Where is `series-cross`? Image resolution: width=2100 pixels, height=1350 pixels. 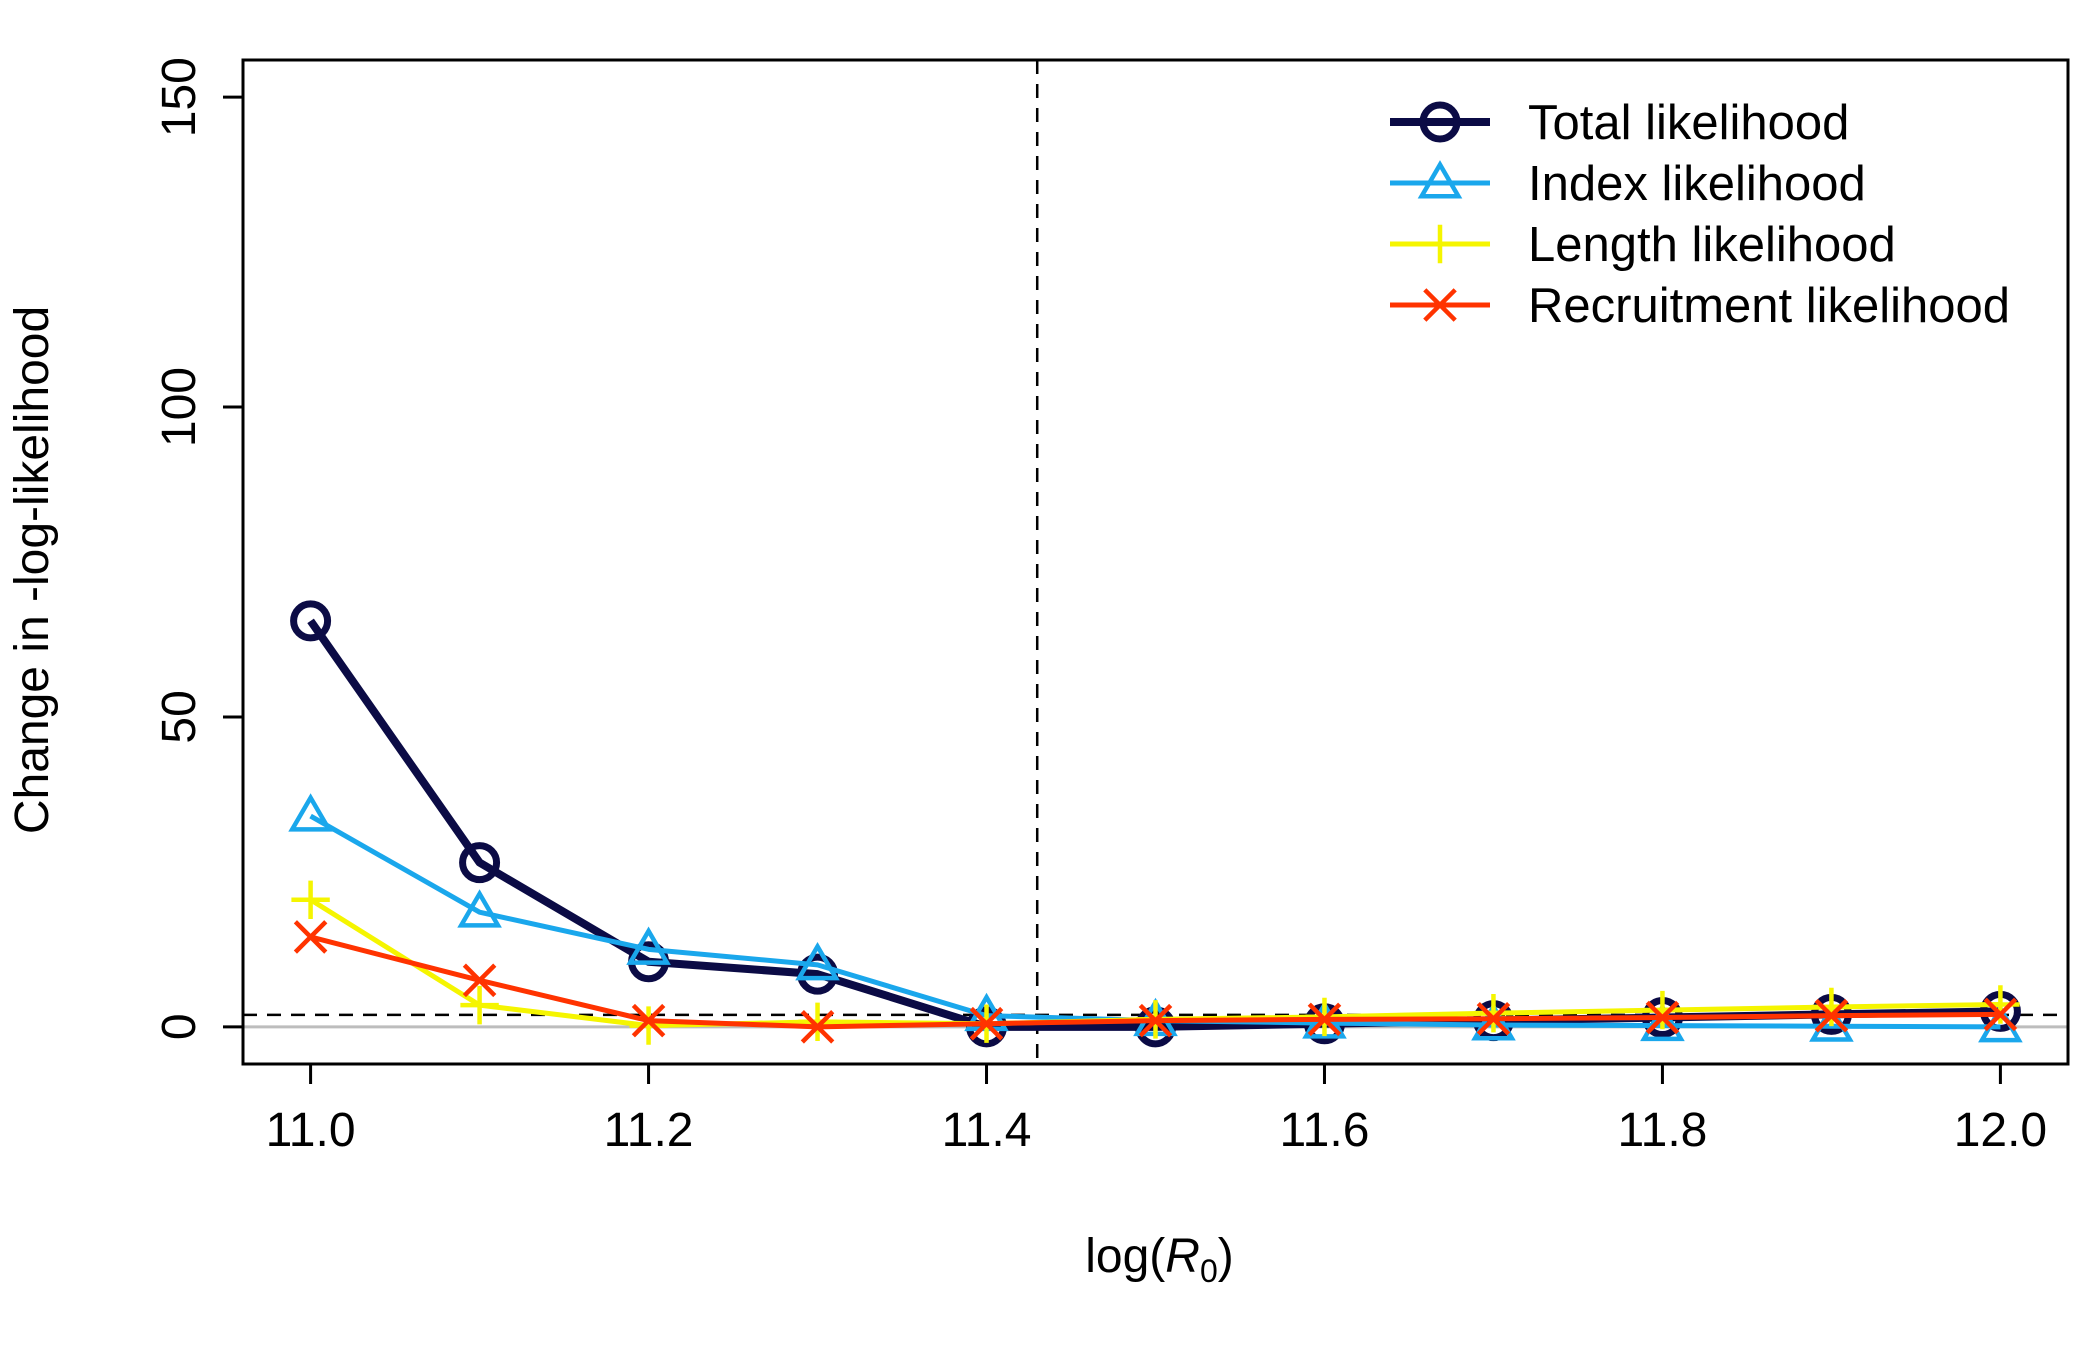
series-cross is located at coordinates (1155, 982).